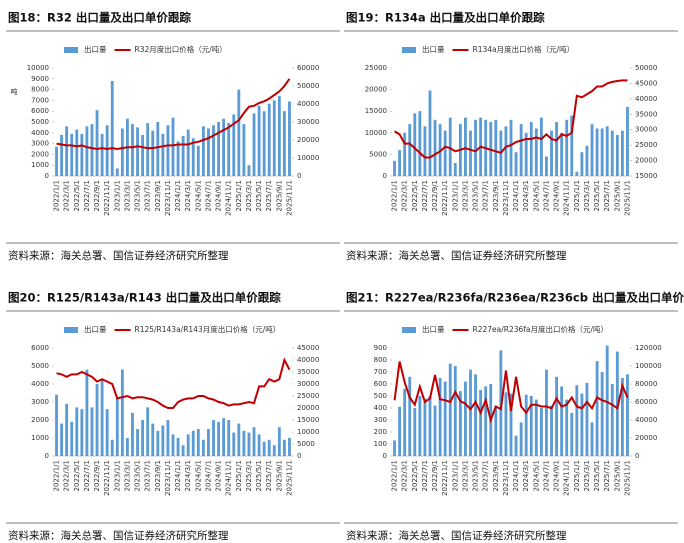  Describe the element at coordinates (405, 195) in the screenshot. I see `x-tick-label: 2022/3/1` at that location.